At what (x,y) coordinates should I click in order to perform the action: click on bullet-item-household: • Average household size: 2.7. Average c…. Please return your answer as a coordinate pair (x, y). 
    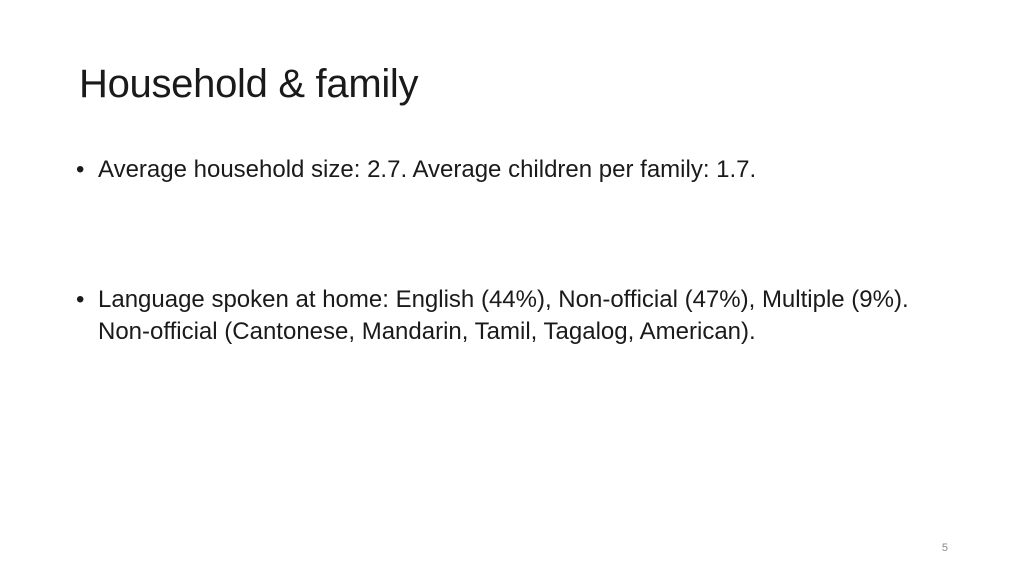
    Looking at the image, I should click on (516, 170).